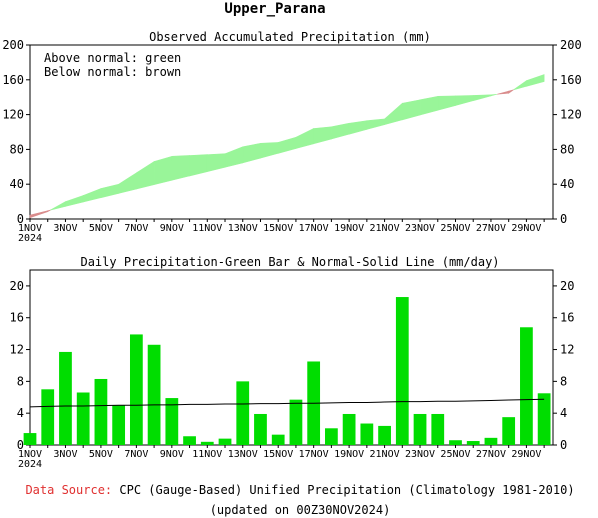  I want to click on daily-xtick-label: 21NOV, so click(385, 454).